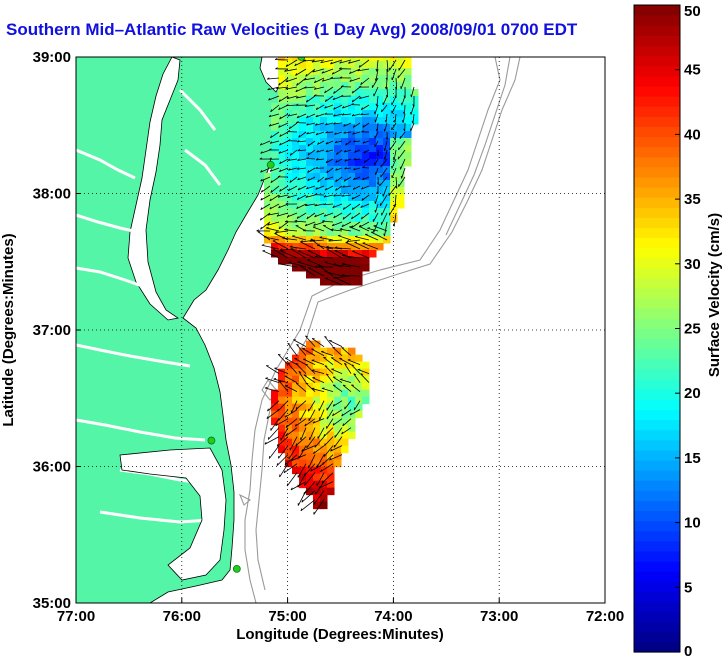 The image size is (724, 659). Describe the element at coordinates (52, 330) in the screenshot. I see `y-tick-label: 37:00` at that location.